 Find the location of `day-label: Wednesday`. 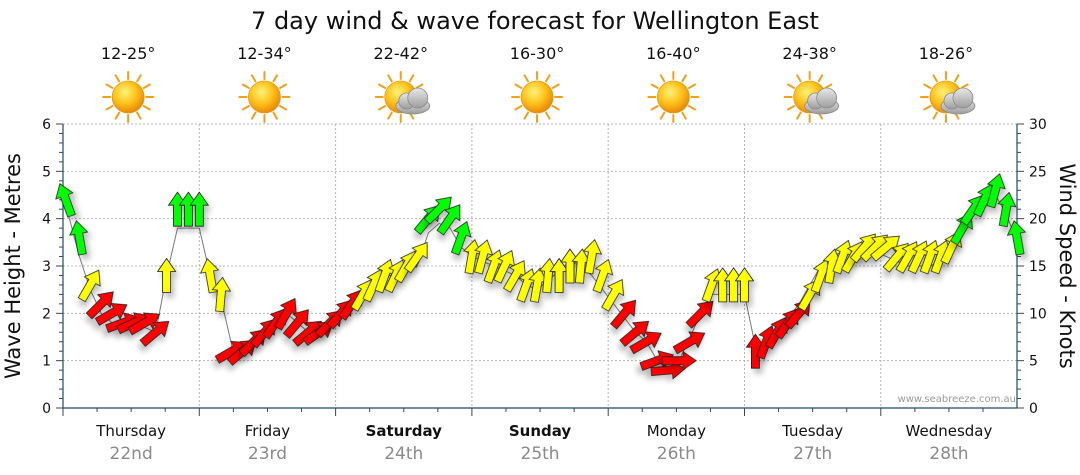

day-label: Wednesday is located at coordinates (949, 431).